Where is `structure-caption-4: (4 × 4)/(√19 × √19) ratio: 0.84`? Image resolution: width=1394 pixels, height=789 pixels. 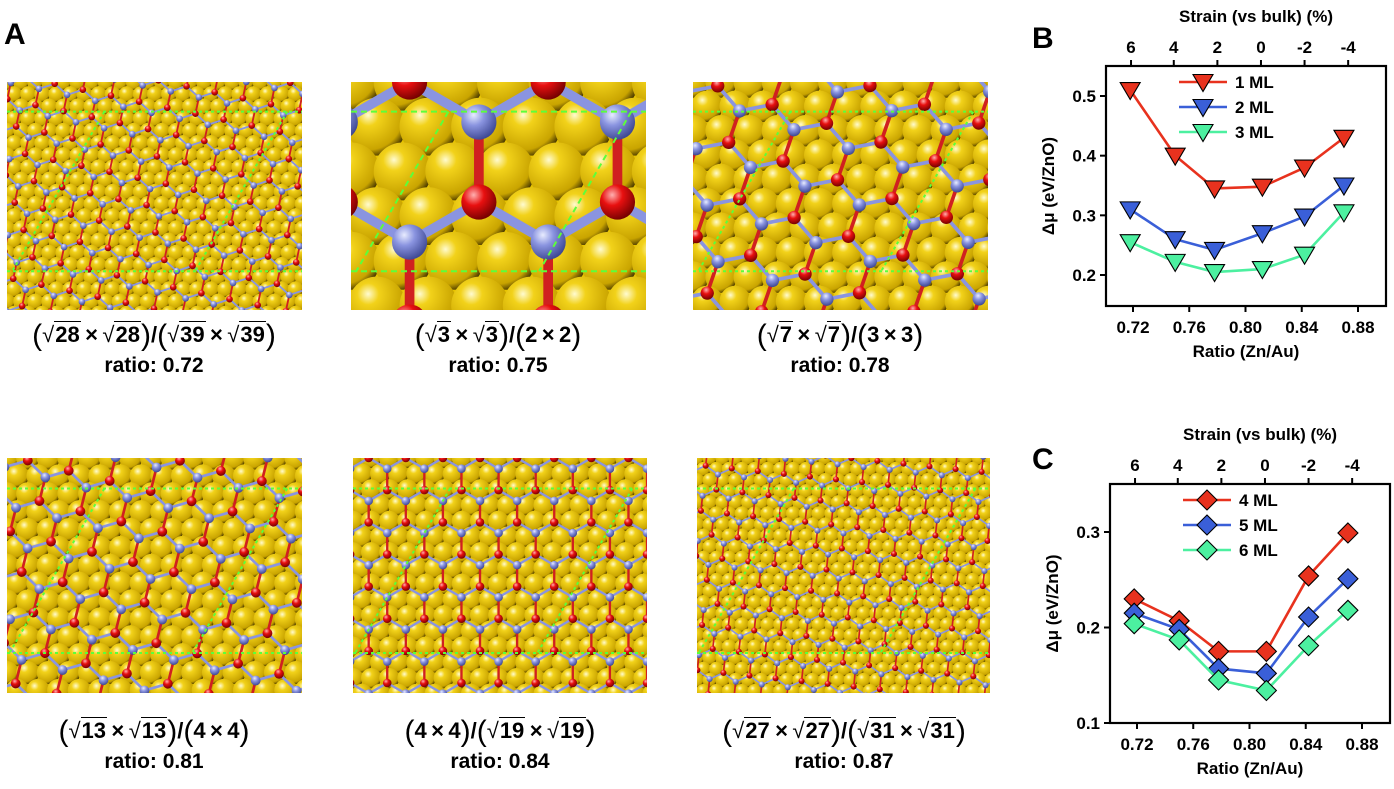
structure-caption-4: (4 × 4)/(√19 × √19) ratio: 0.84 is located at coordinates (500, 744).